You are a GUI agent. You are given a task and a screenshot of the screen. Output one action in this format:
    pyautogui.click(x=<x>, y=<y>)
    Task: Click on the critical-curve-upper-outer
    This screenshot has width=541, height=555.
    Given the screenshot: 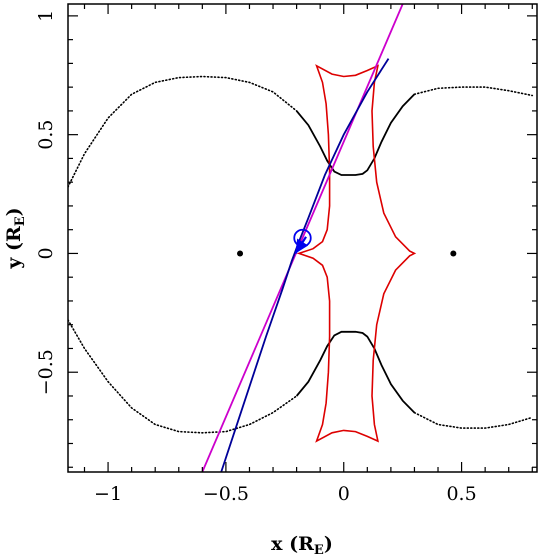 What is the action you would take?
    pyautogui.click(x=183, y=131)
    